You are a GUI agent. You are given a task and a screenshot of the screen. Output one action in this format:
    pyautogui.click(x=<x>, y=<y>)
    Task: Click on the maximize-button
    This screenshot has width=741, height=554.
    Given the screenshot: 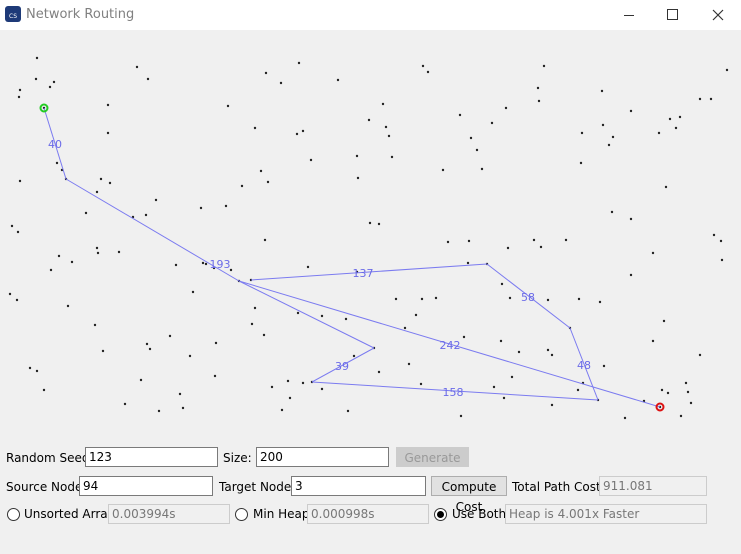 What is the action you would take?
    pyautogui.click(x=672, y=14)
    